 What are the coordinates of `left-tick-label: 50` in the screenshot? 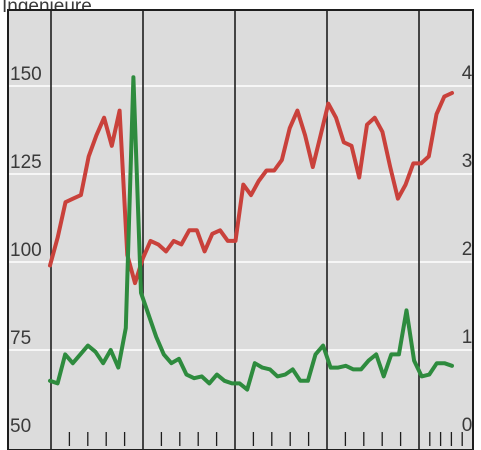 It's located at (20, 426).